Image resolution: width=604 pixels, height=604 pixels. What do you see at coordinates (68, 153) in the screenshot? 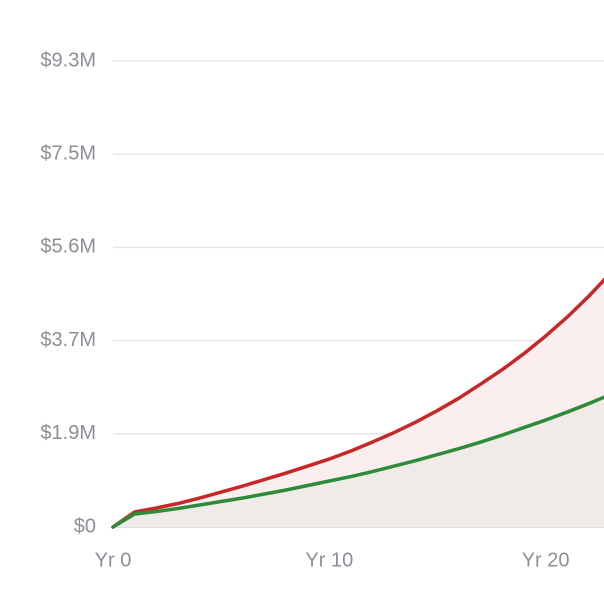
I see `y-tick-label: $7.5M` at bounding box center [68, 153].